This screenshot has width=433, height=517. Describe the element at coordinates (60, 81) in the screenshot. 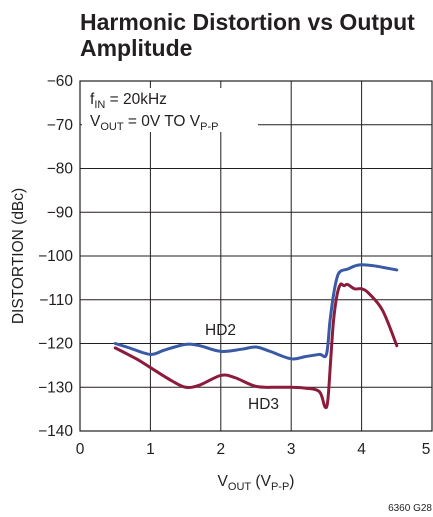

I see `y-tick-label: −60` at that location.